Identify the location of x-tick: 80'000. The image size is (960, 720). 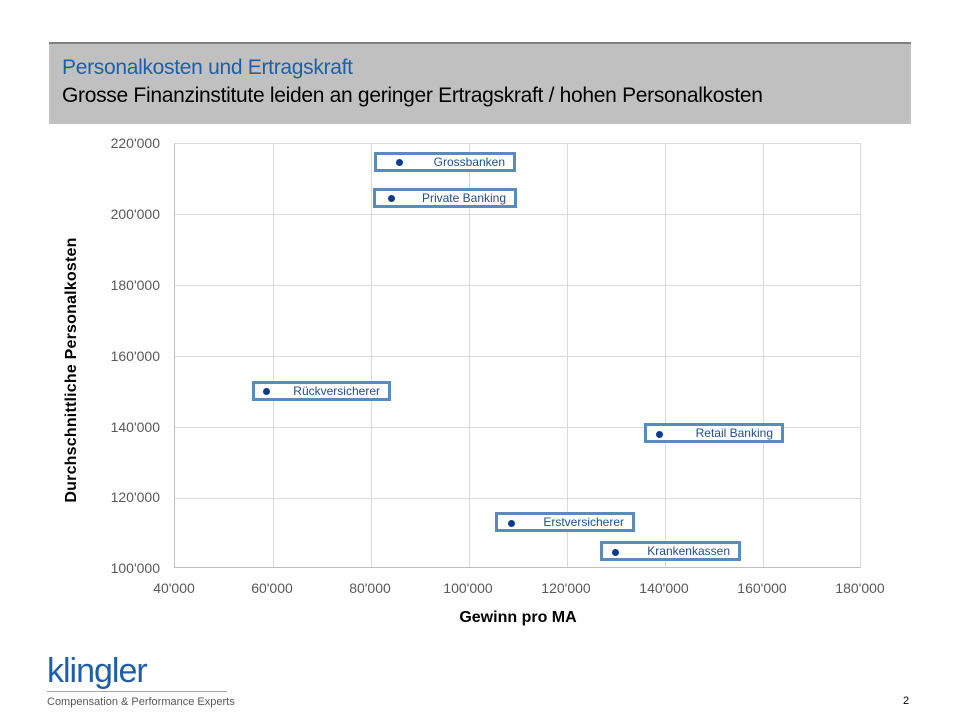
(370, 588).